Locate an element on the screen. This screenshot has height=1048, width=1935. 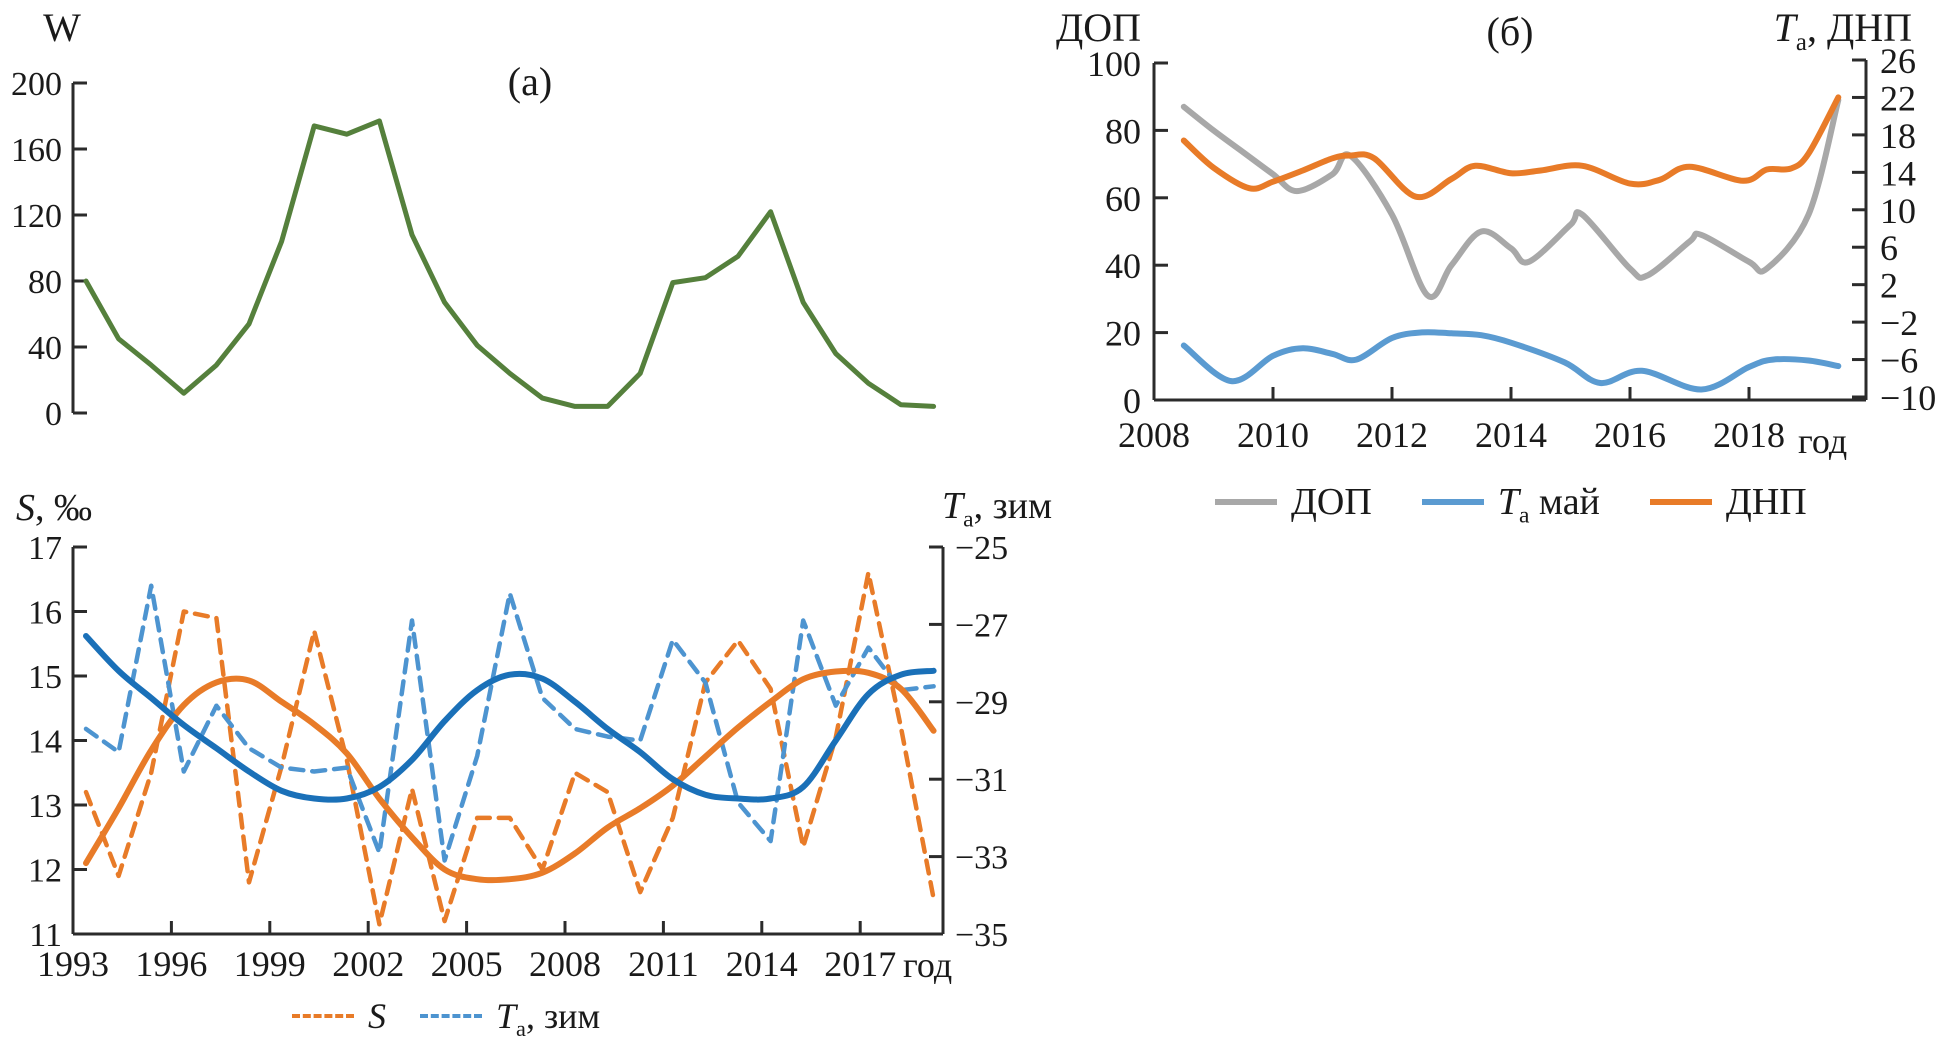
chart-s-right-axis-title: Ta, зим is located at coordinates (954, 507).